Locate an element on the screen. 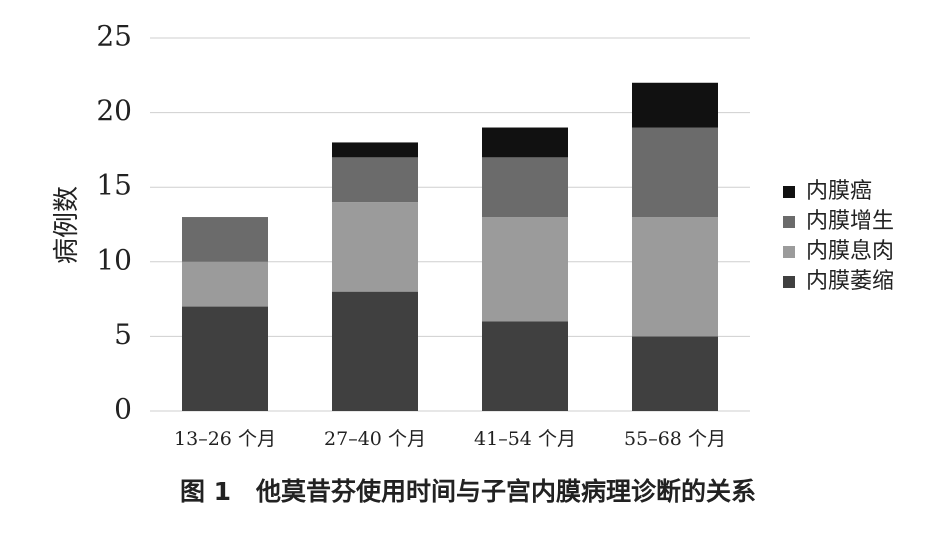  y-tick-label: 0 is located at coordinates (123, 409).